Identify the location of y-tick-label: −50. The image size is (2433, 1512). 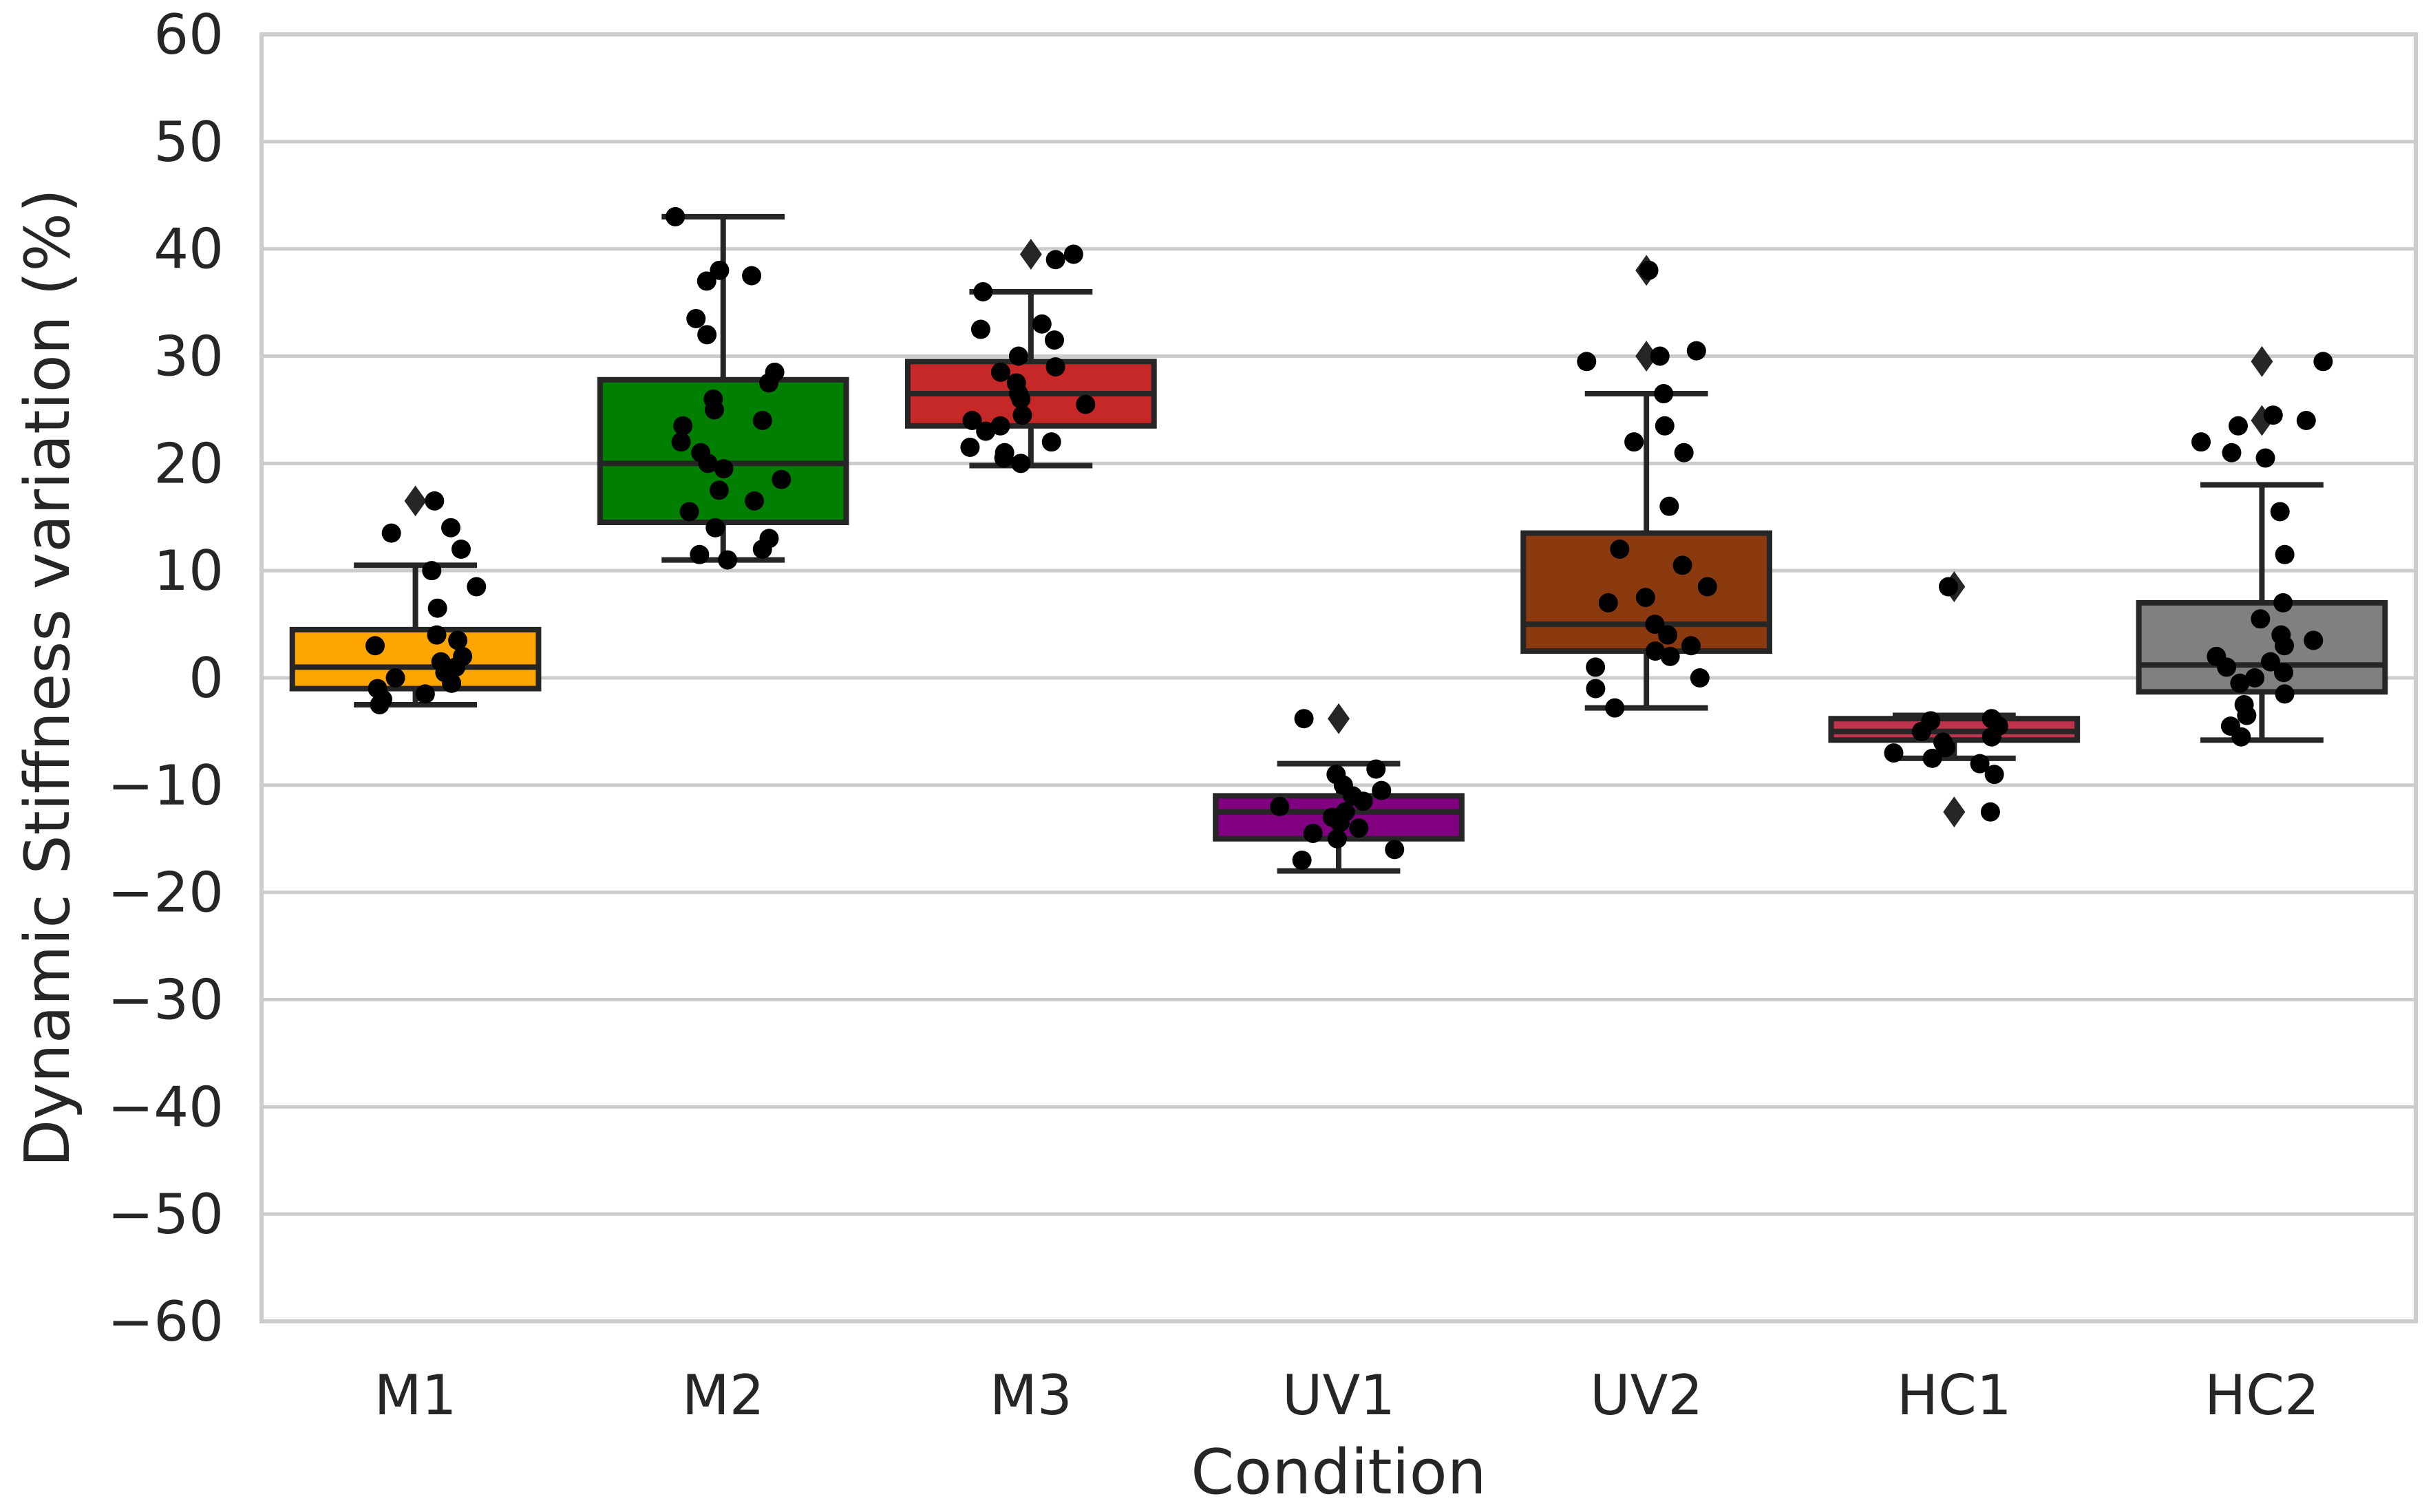
(165, 1214).